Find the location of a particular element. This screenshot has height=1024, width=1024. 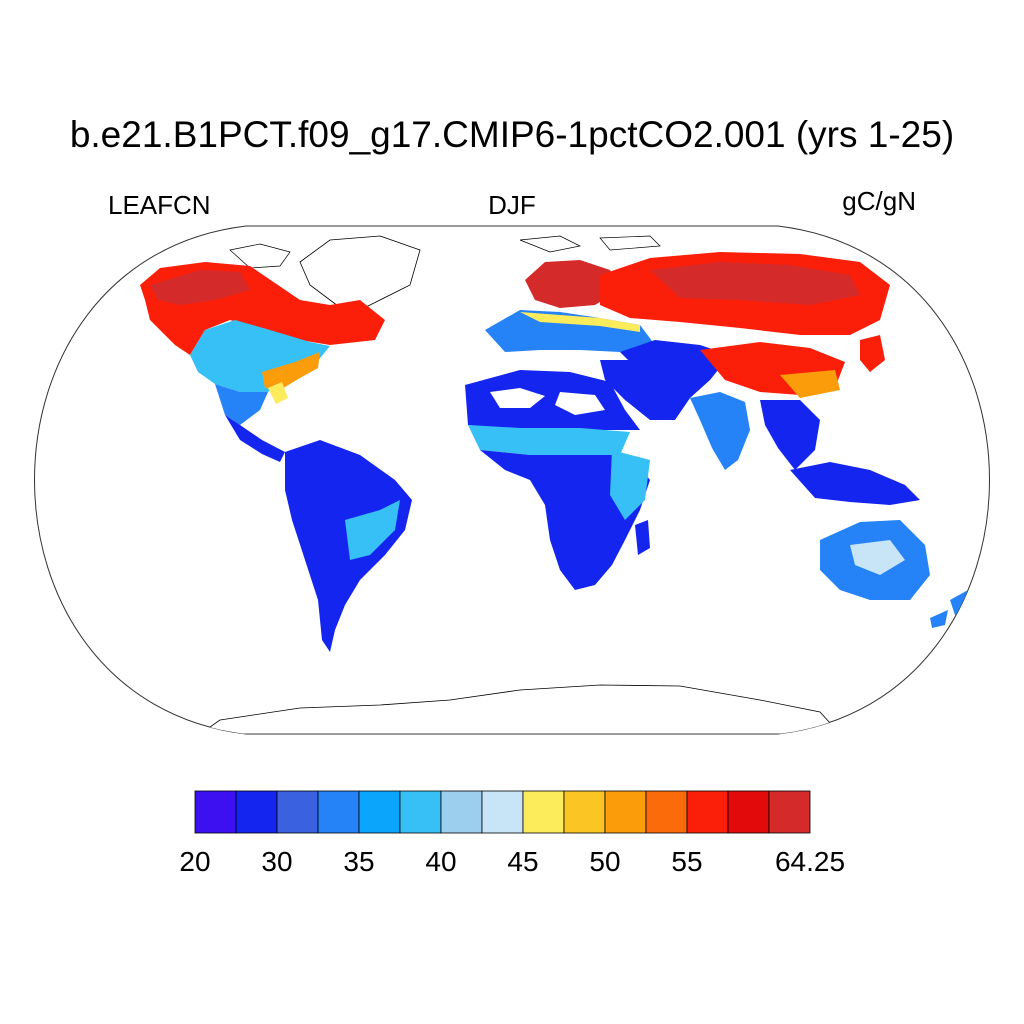

india is located at coordinates (720, 431).